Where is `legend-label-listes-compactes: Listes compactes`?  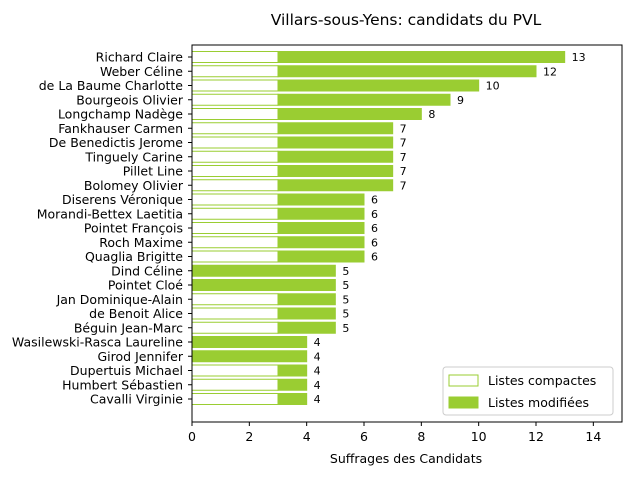 legend-label-listes-compactes: Listes compactes is located at coordinates (542, 380).